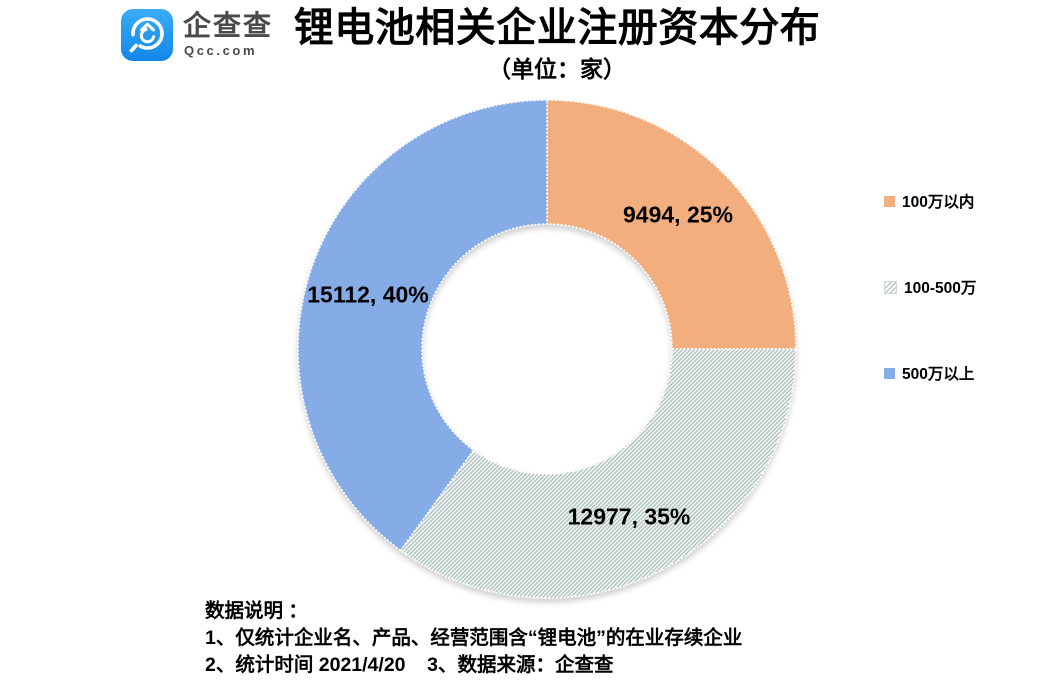  Describe the element at coordinates (147, 35) in the screenshot. I see `qcc-logo-icon` at that location.